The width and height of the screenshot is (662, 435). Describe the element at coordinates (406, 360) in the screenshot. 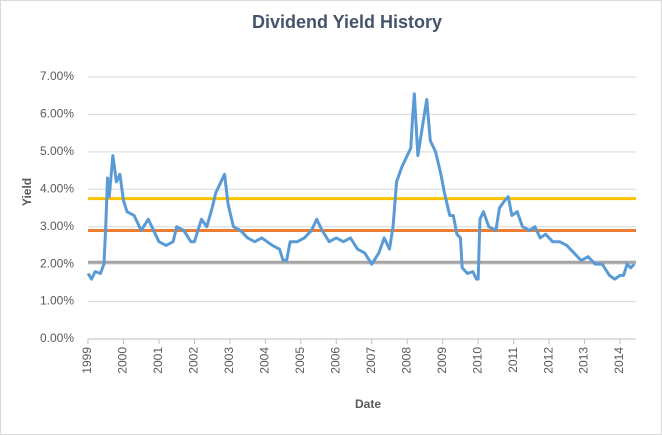

I see `x-tick-label: 2008` at that location.